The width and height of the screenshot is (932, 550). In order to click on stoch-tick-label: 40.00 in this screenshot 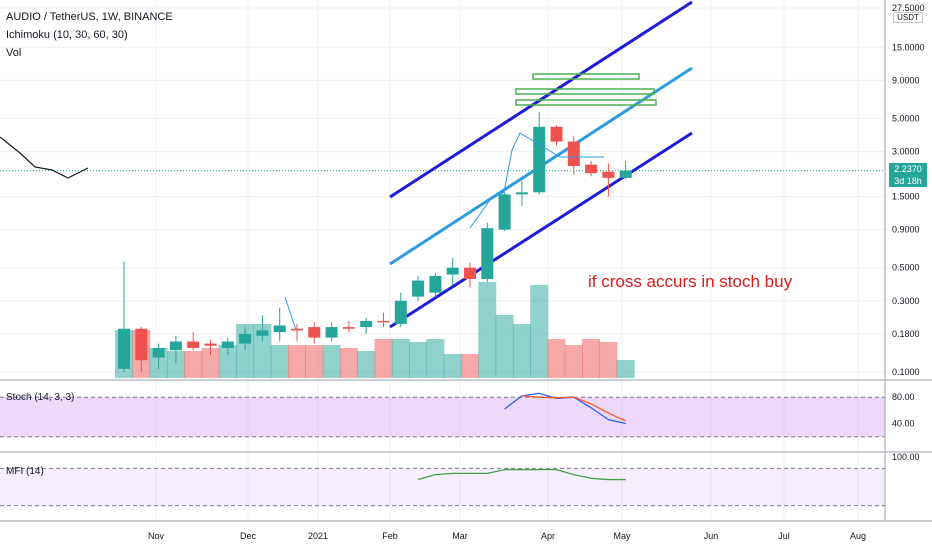, I will do `click(903, 424)`.